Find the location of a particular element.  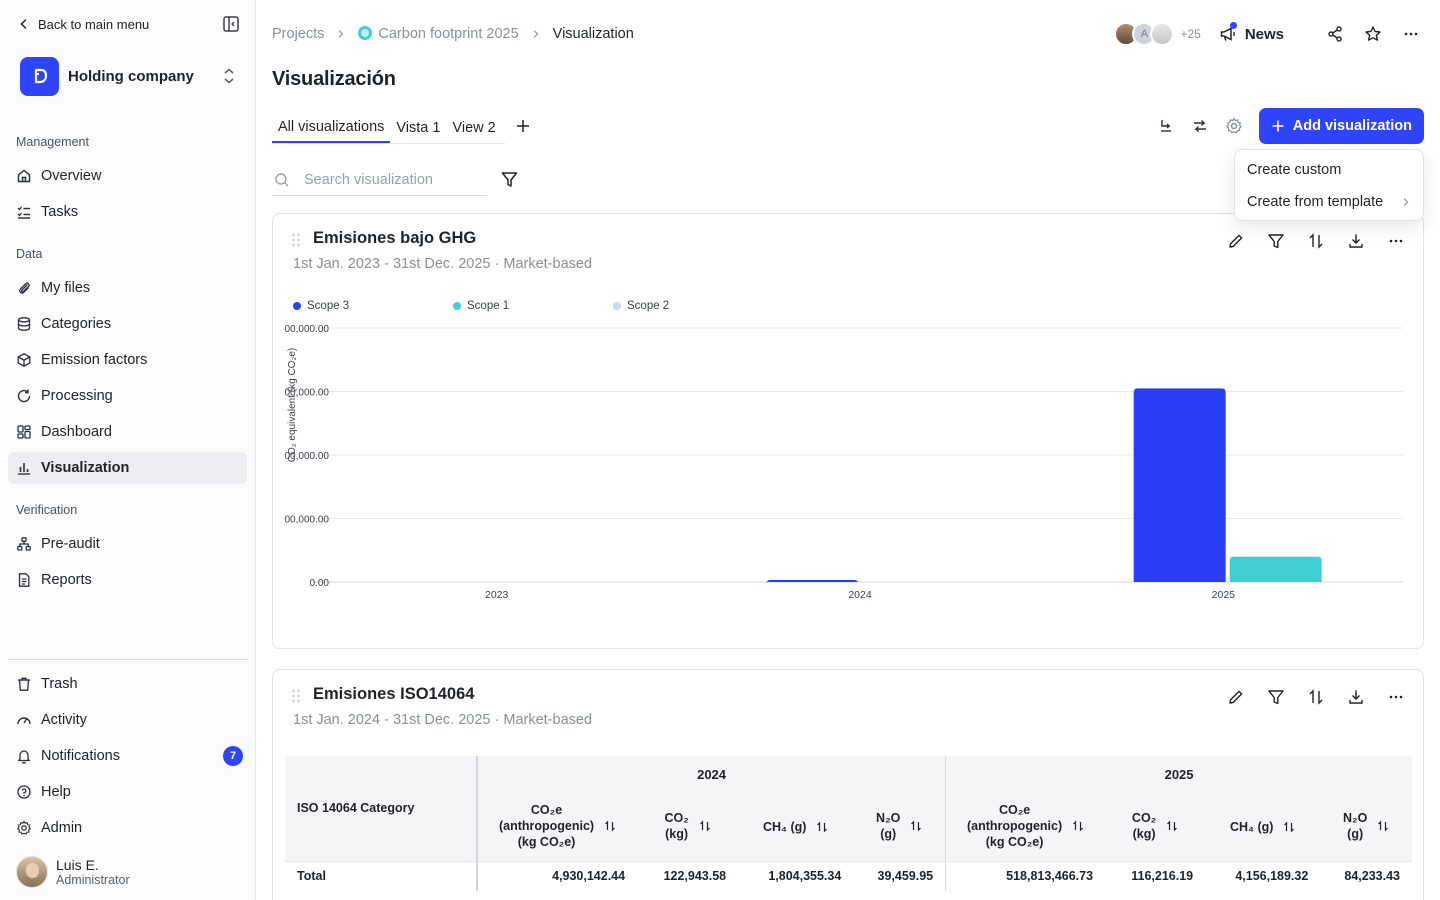

plus-icon is located at coordinates (1278, 126).